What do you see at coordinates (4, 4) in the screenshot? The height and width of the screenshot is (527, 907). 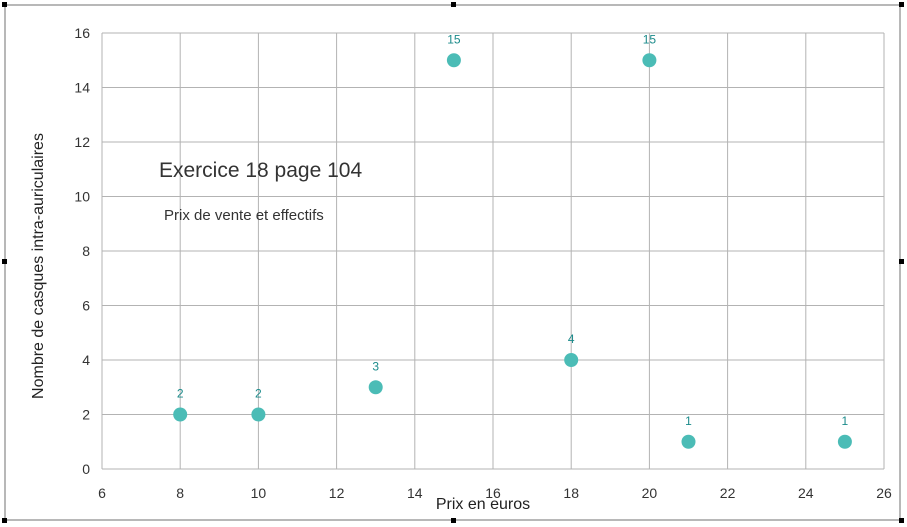 I see `resize-handle-top-left` at bounding box center [4, 4].